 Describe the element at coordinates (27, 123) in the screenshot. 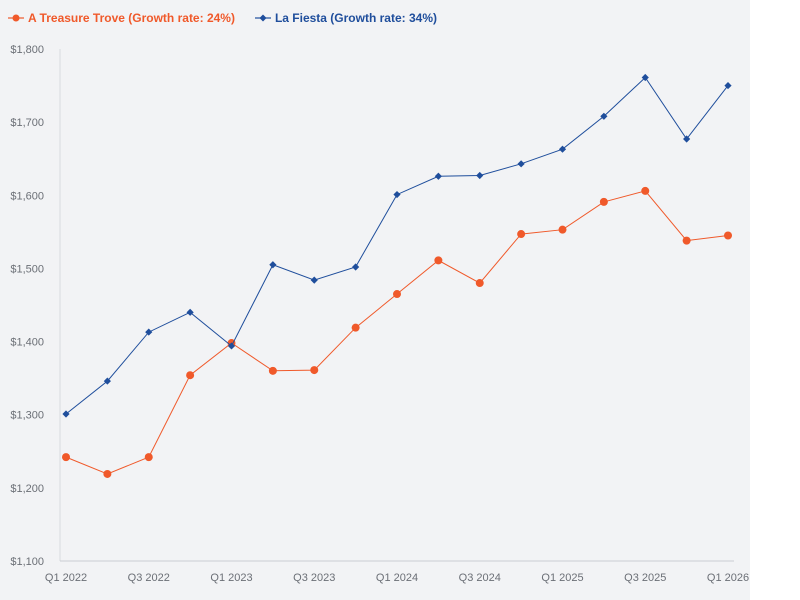

I see `y-tick-label: $1,700` at that location.